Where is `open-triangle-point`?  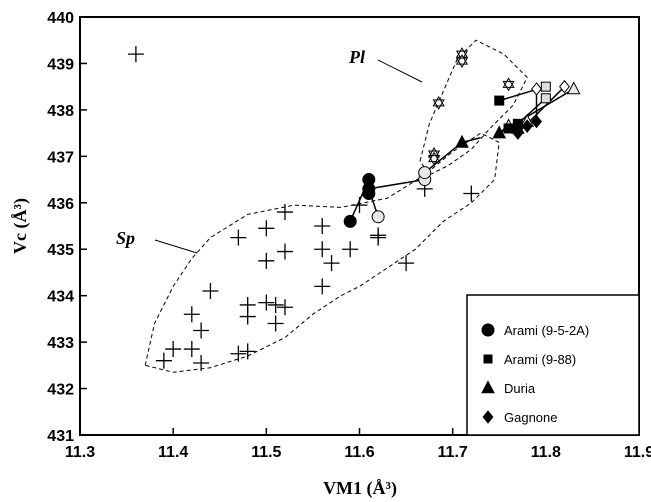
open-triangle-point is located at coordinates (573, 88).